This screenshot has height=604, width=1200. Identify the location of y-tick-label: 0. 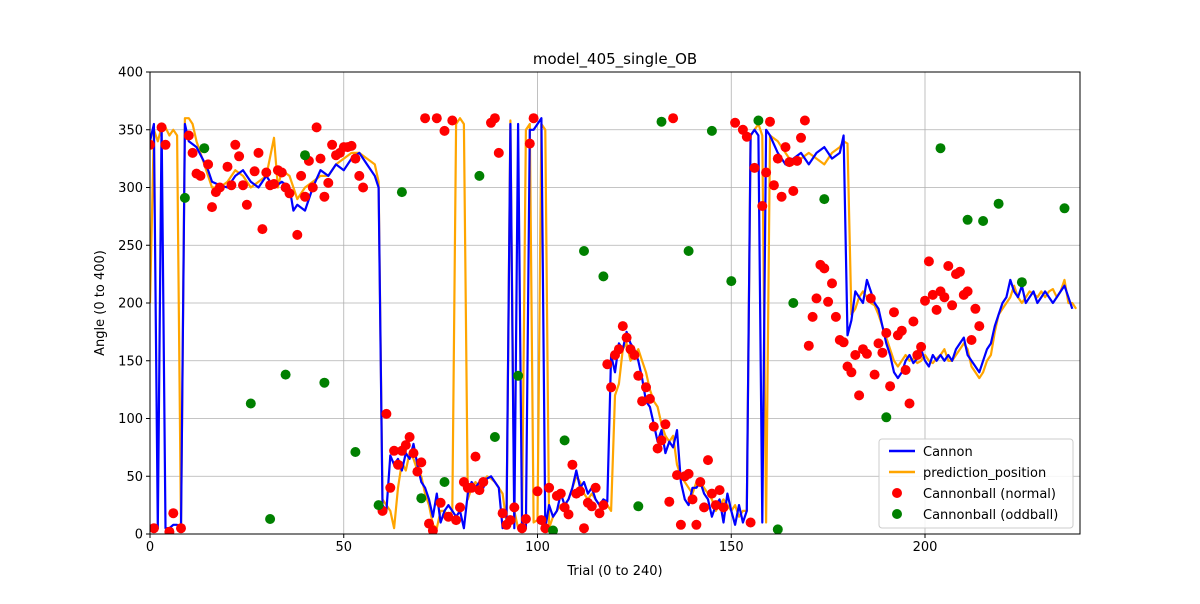
(139, 535).